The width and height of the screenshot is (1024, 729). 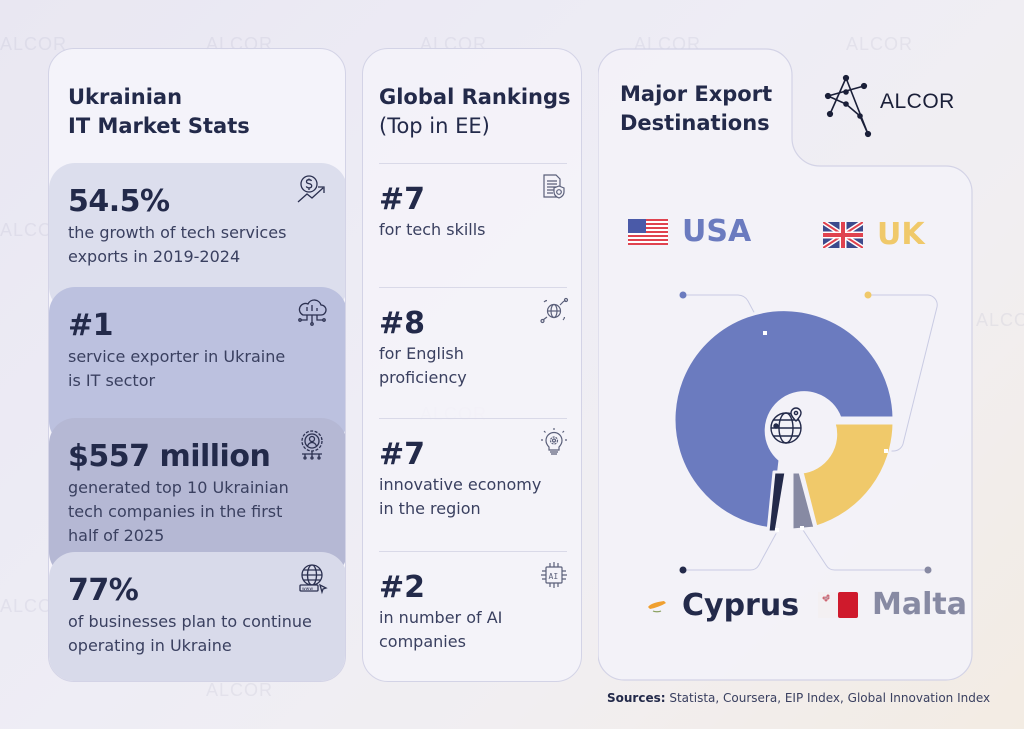 I want to click on desc-line: for English, so click(x=421, y=353).